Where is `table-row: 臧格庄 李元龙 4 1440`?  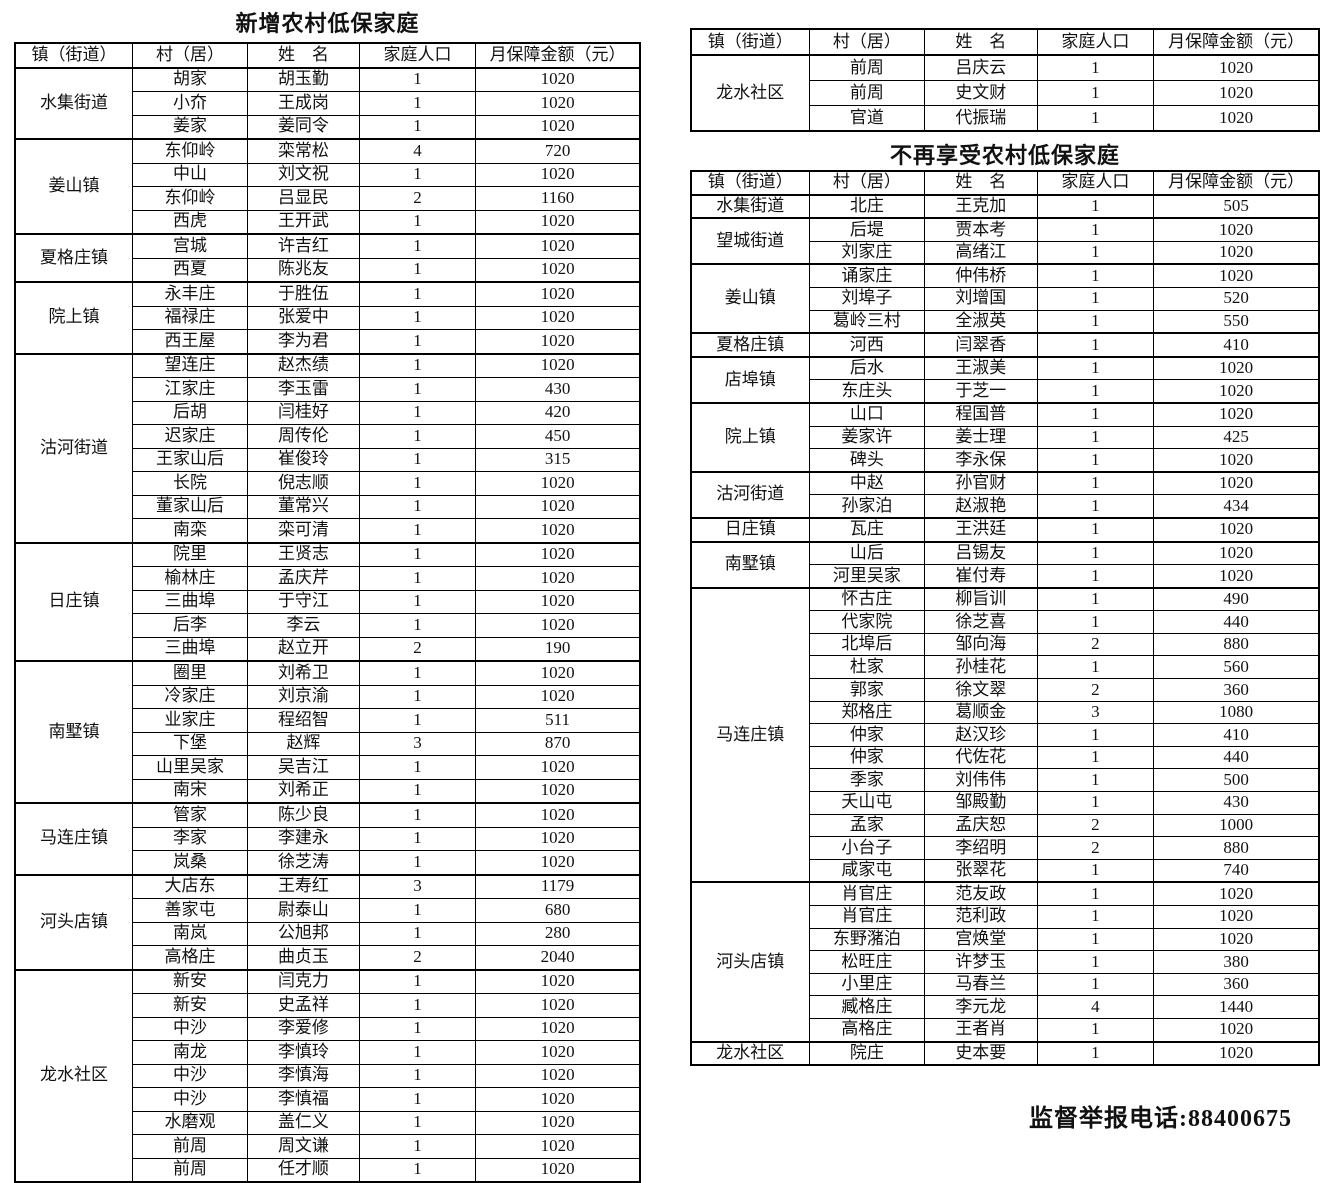
table-row: 臧格庄 李元龙 4 1440 is located at coordinates (1005, 1007).